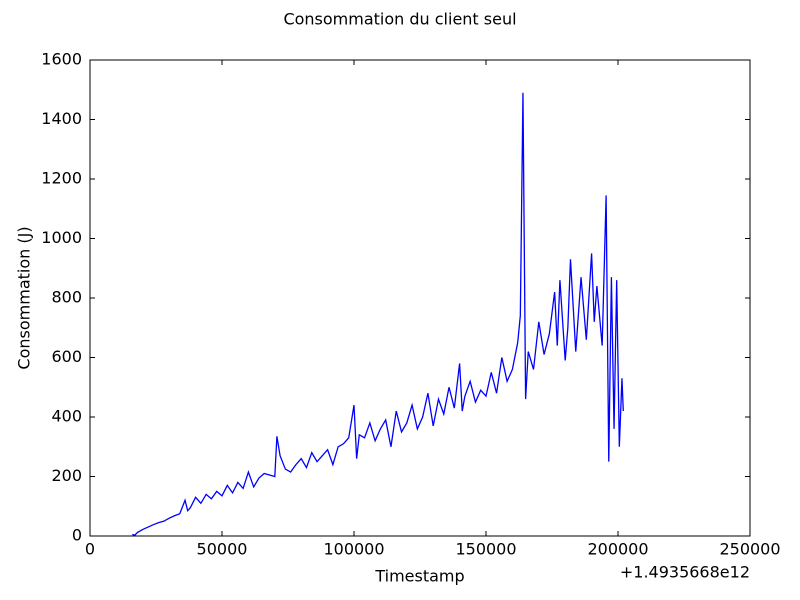  I want to click on x-tick-label: 0, so click(90, 549).